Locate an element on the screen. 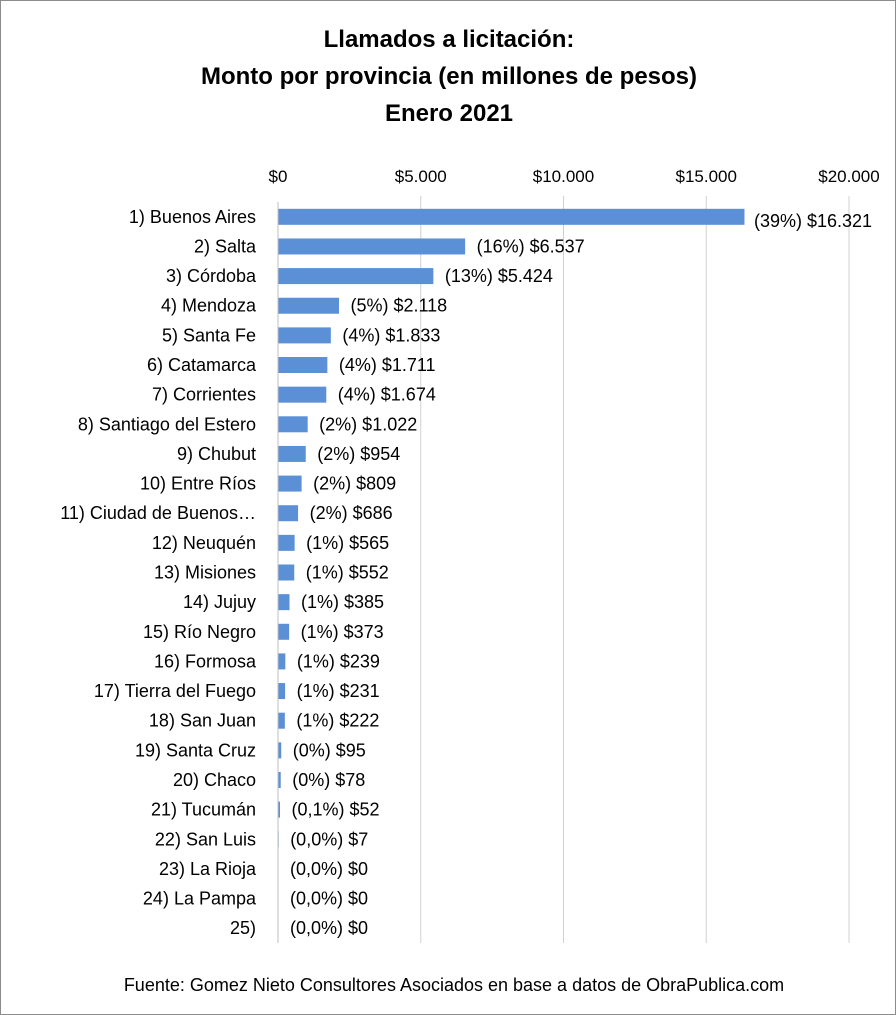 This screenshot has height=1015, width=896. category-label: 7) Corrientes is located at coordinates (204, 395).